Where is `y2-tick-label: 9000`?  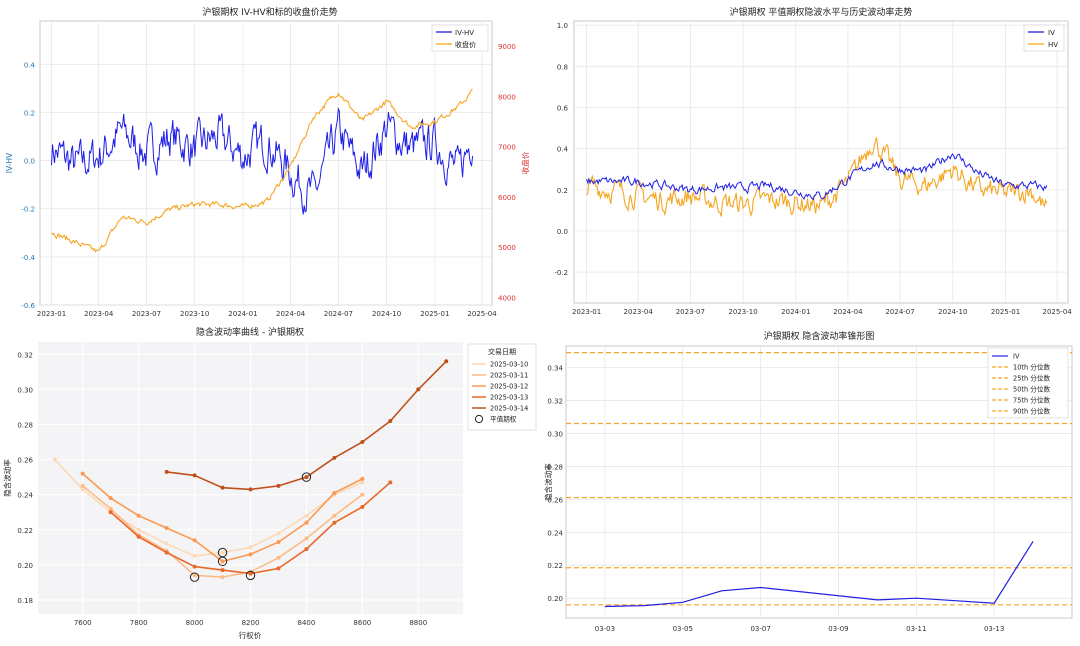
y2-tick-label: 9000 is located at coordinates (507, 47).